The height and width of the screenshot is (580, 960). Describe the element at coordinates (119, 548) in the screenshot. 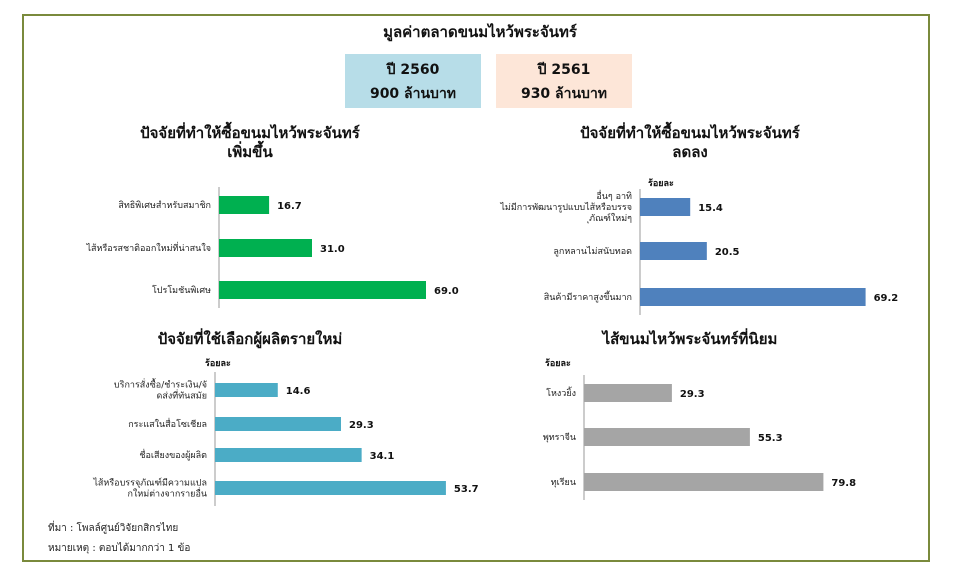

I see `footnote: หมายเหตุ : ตอบได้มากกว่า 1 ข้อ` at that location.